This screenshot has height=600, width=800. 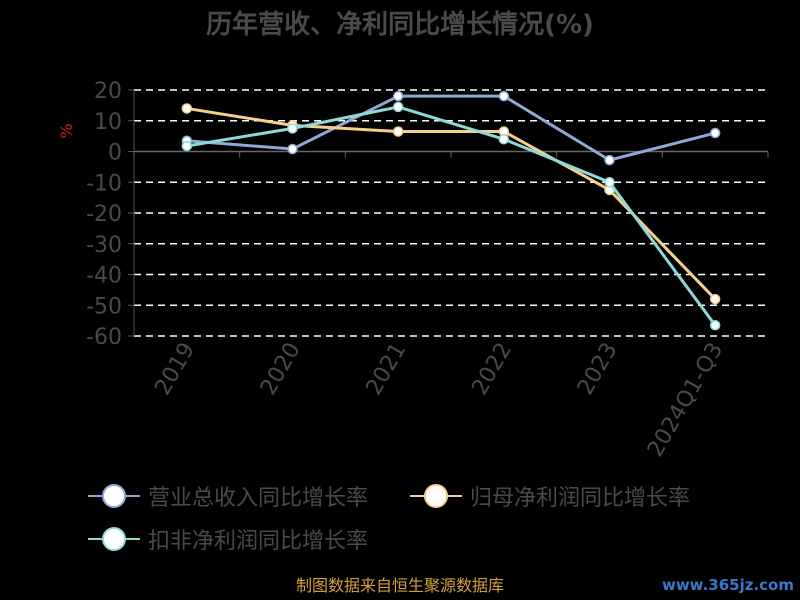 I want to click on x-tick-label: 2019, so click(x=175, y=369).